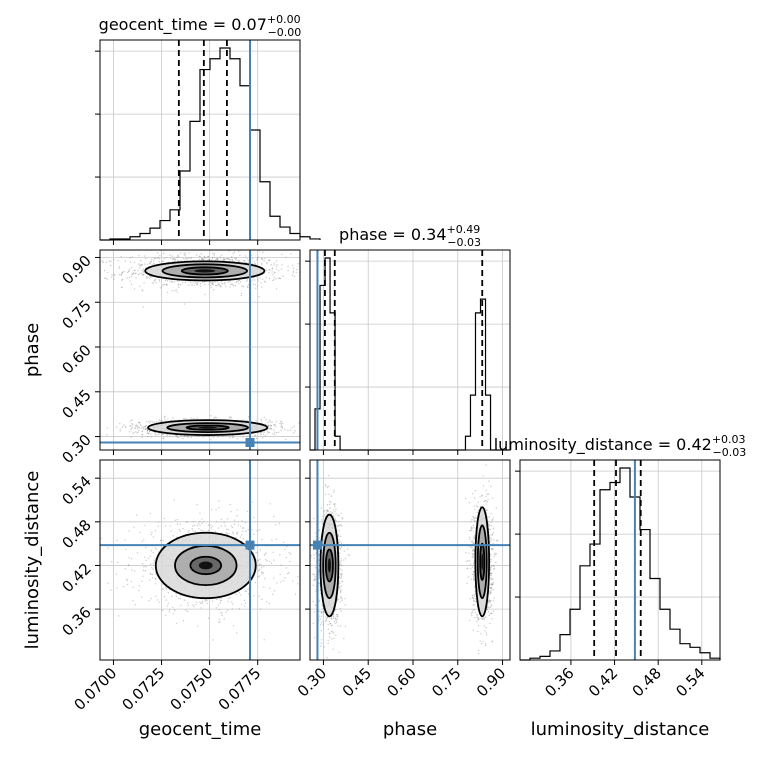  Describe the element at coordinates (464, 229) in the screenshot. I see `title-sup: +0.49` at that location.